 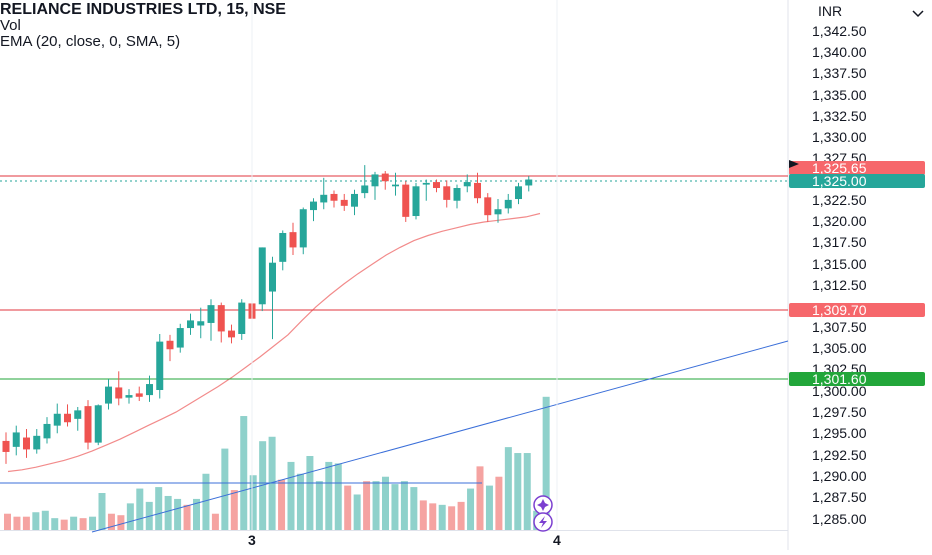 I want to click on price-tick-label: 1,317.50, so click(x=839, y=242).